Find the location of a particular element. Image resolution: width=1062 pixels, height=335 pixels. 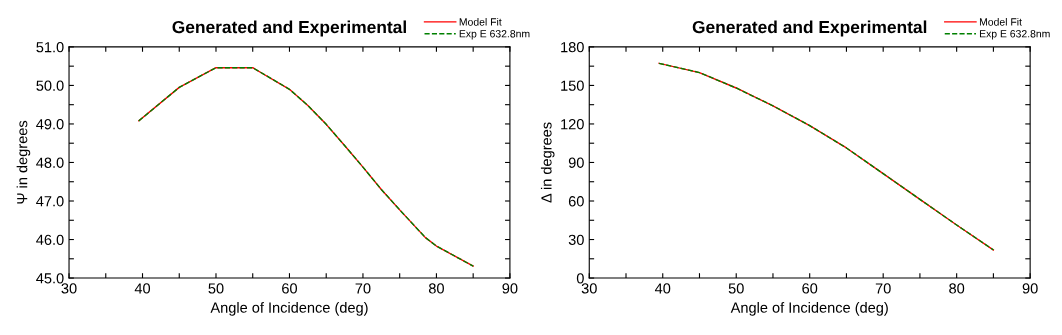

y-tick-label: 0 is located at coordinates (580, 278).